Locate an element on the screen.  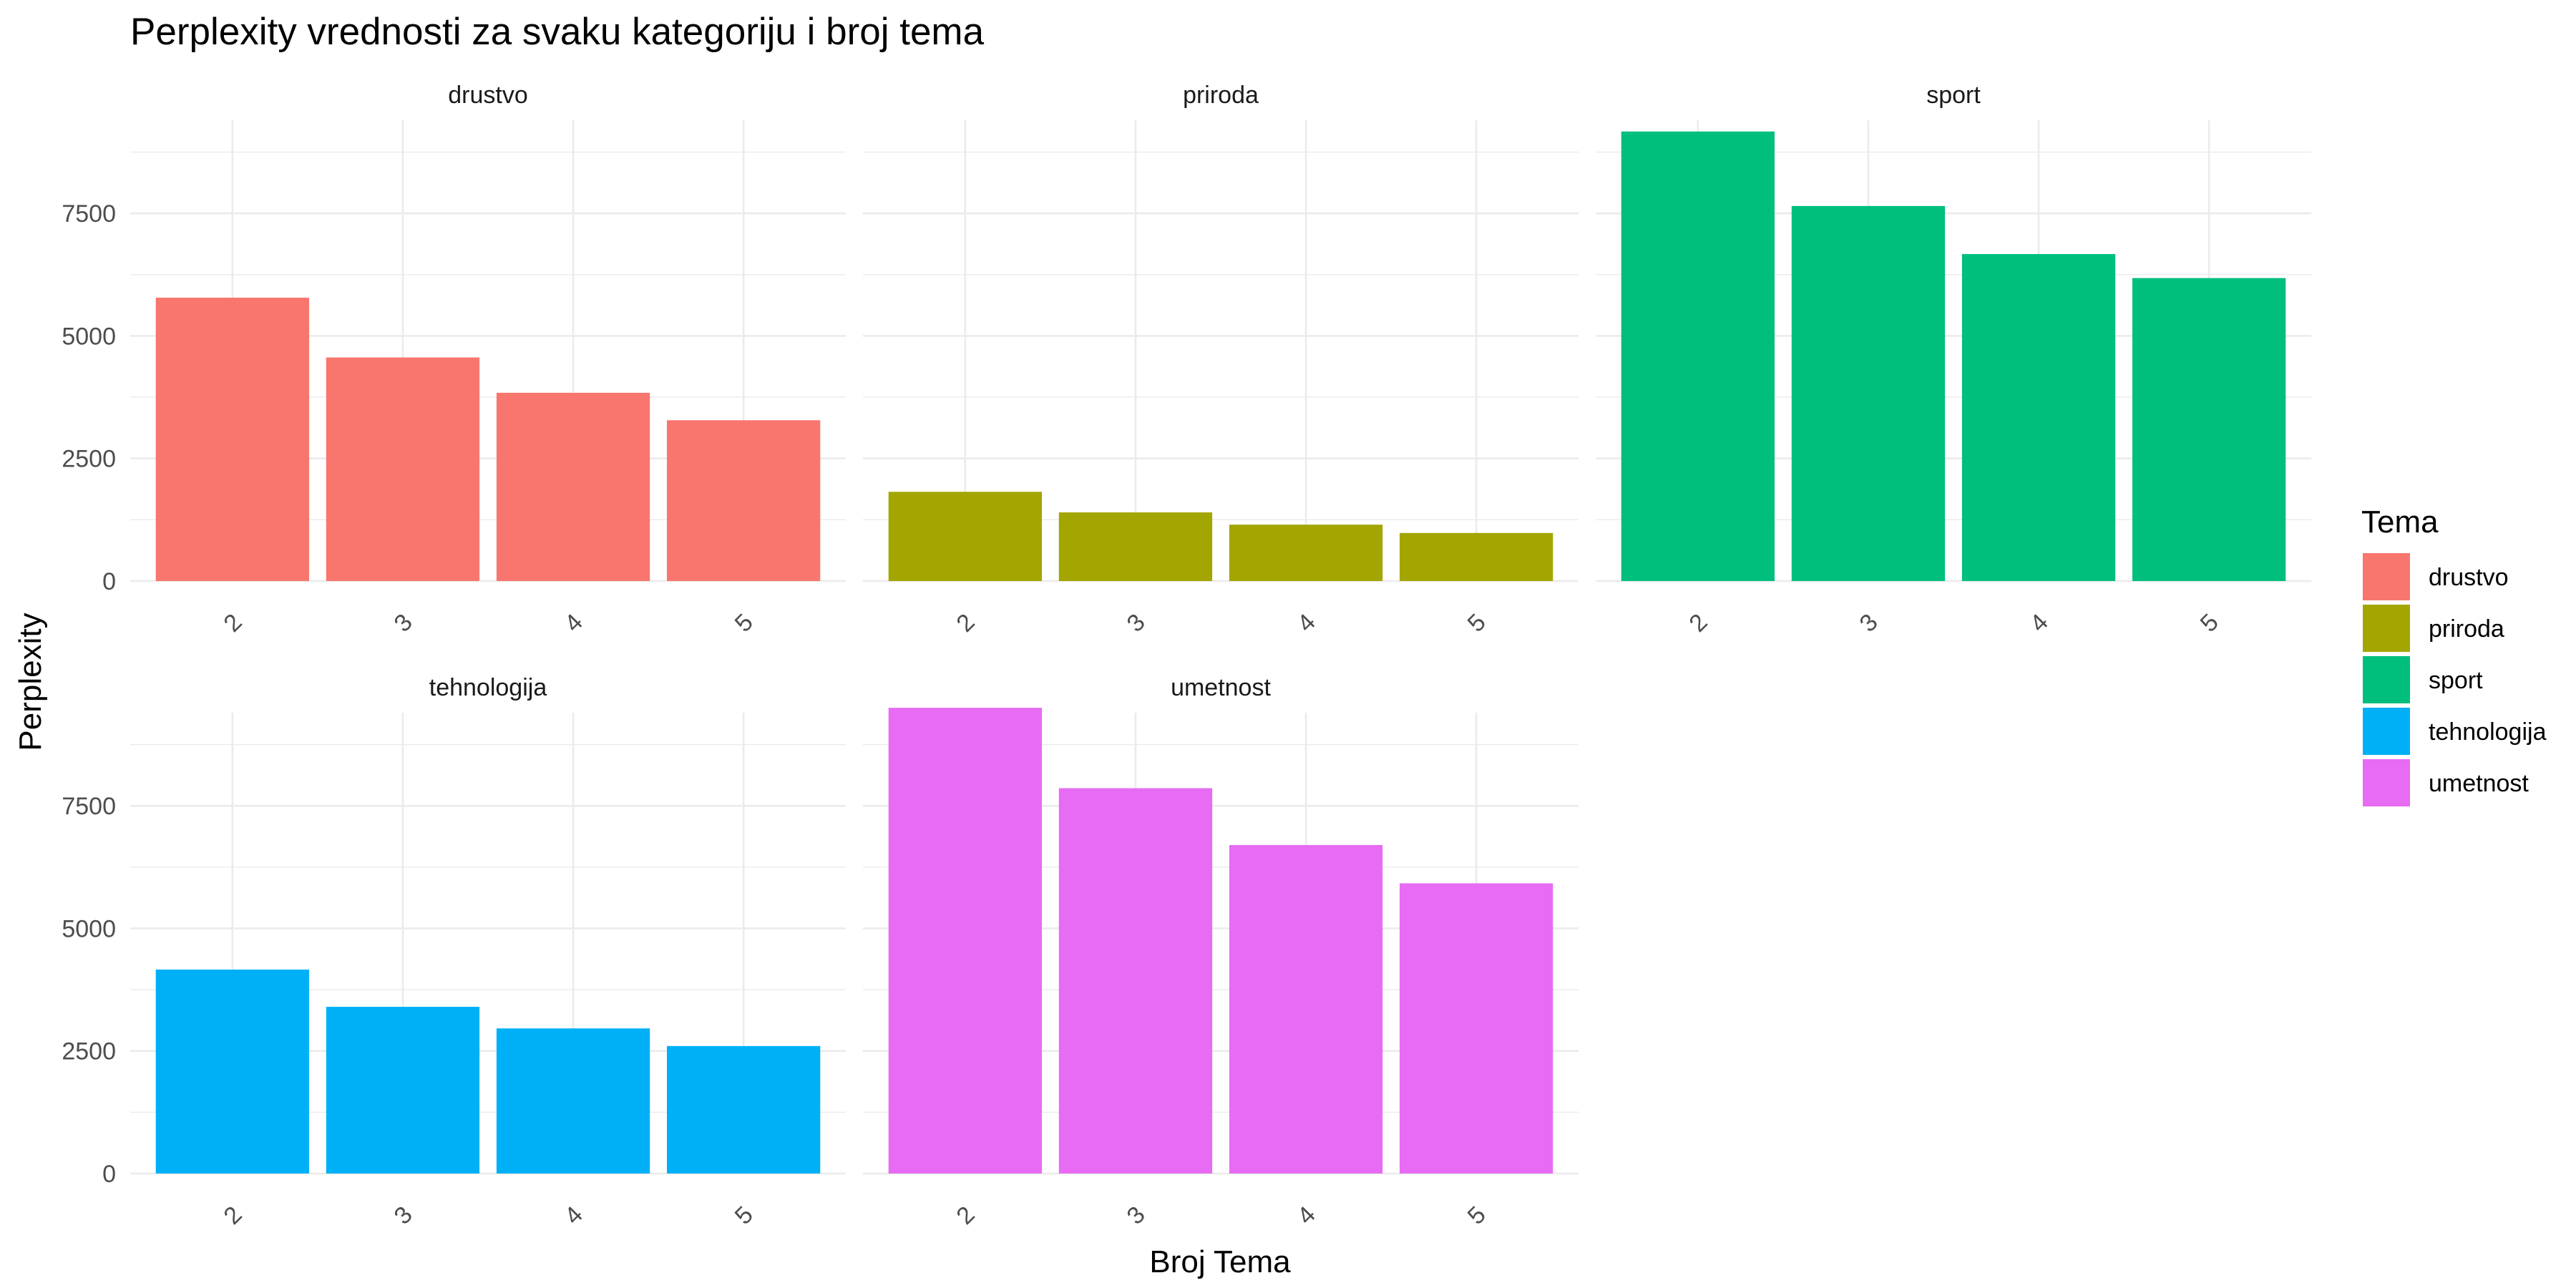
legend-item-sport: sport is located at coordinates (2423, 679).